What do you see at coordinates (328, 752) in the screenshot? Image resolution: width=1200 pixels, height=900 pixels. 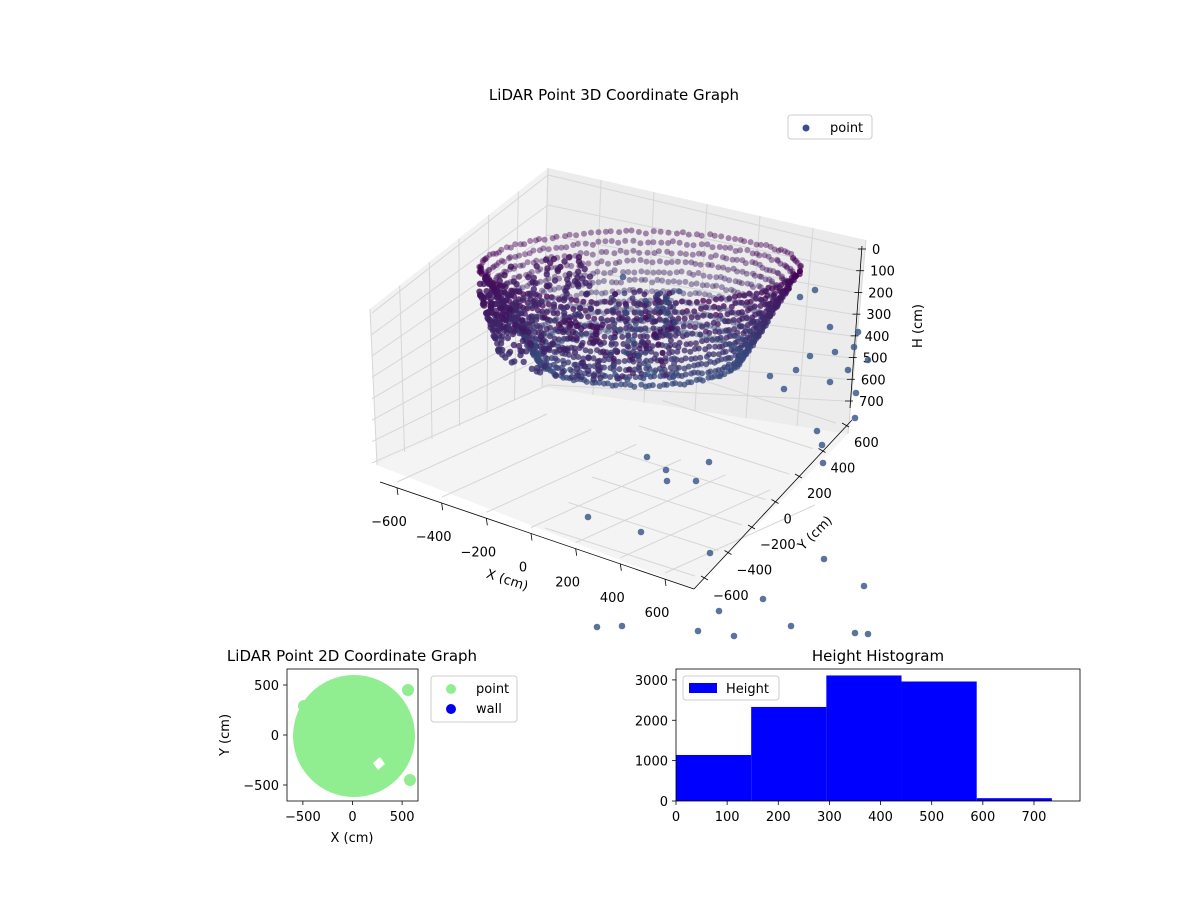 I see `ticks-2d: −500 0 500 500 0 −500` at bounding box center [328, 752].